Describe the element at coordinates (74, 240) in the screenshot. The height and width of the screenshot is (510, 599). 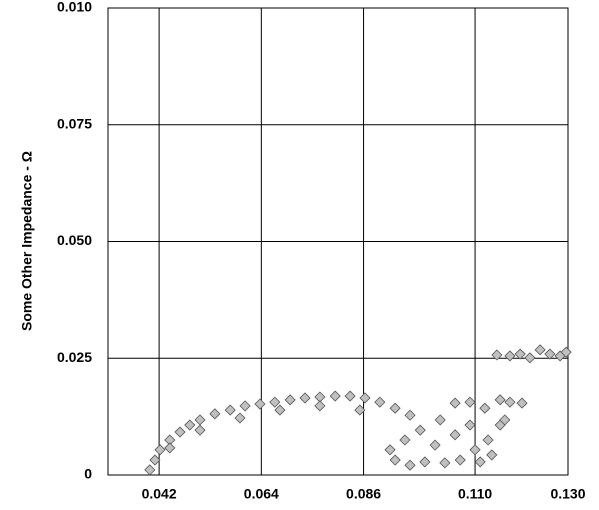
I see `y-tick-label: 0.050` at that location.